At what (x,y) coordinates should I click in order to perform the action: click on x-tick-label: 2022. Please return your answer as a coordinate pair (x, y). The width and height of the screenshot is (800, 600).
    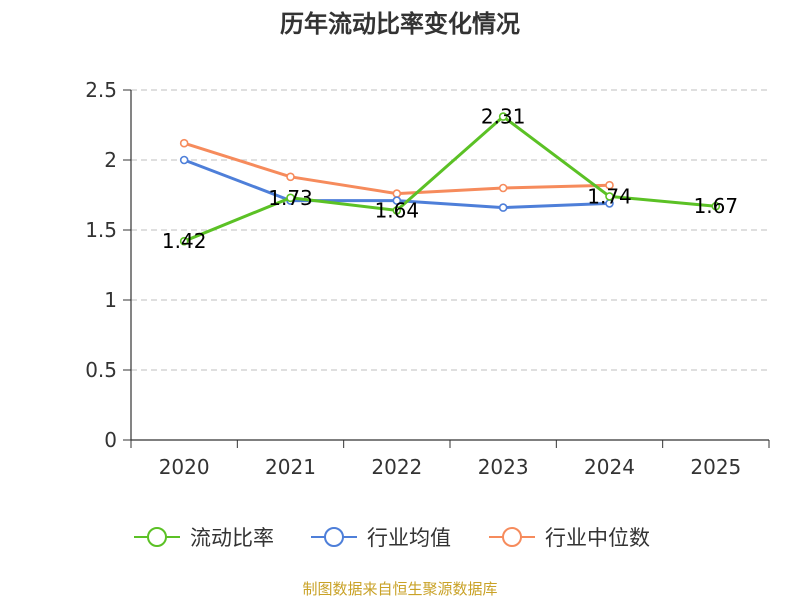
    Looking at the image, I should click on (396, 467).